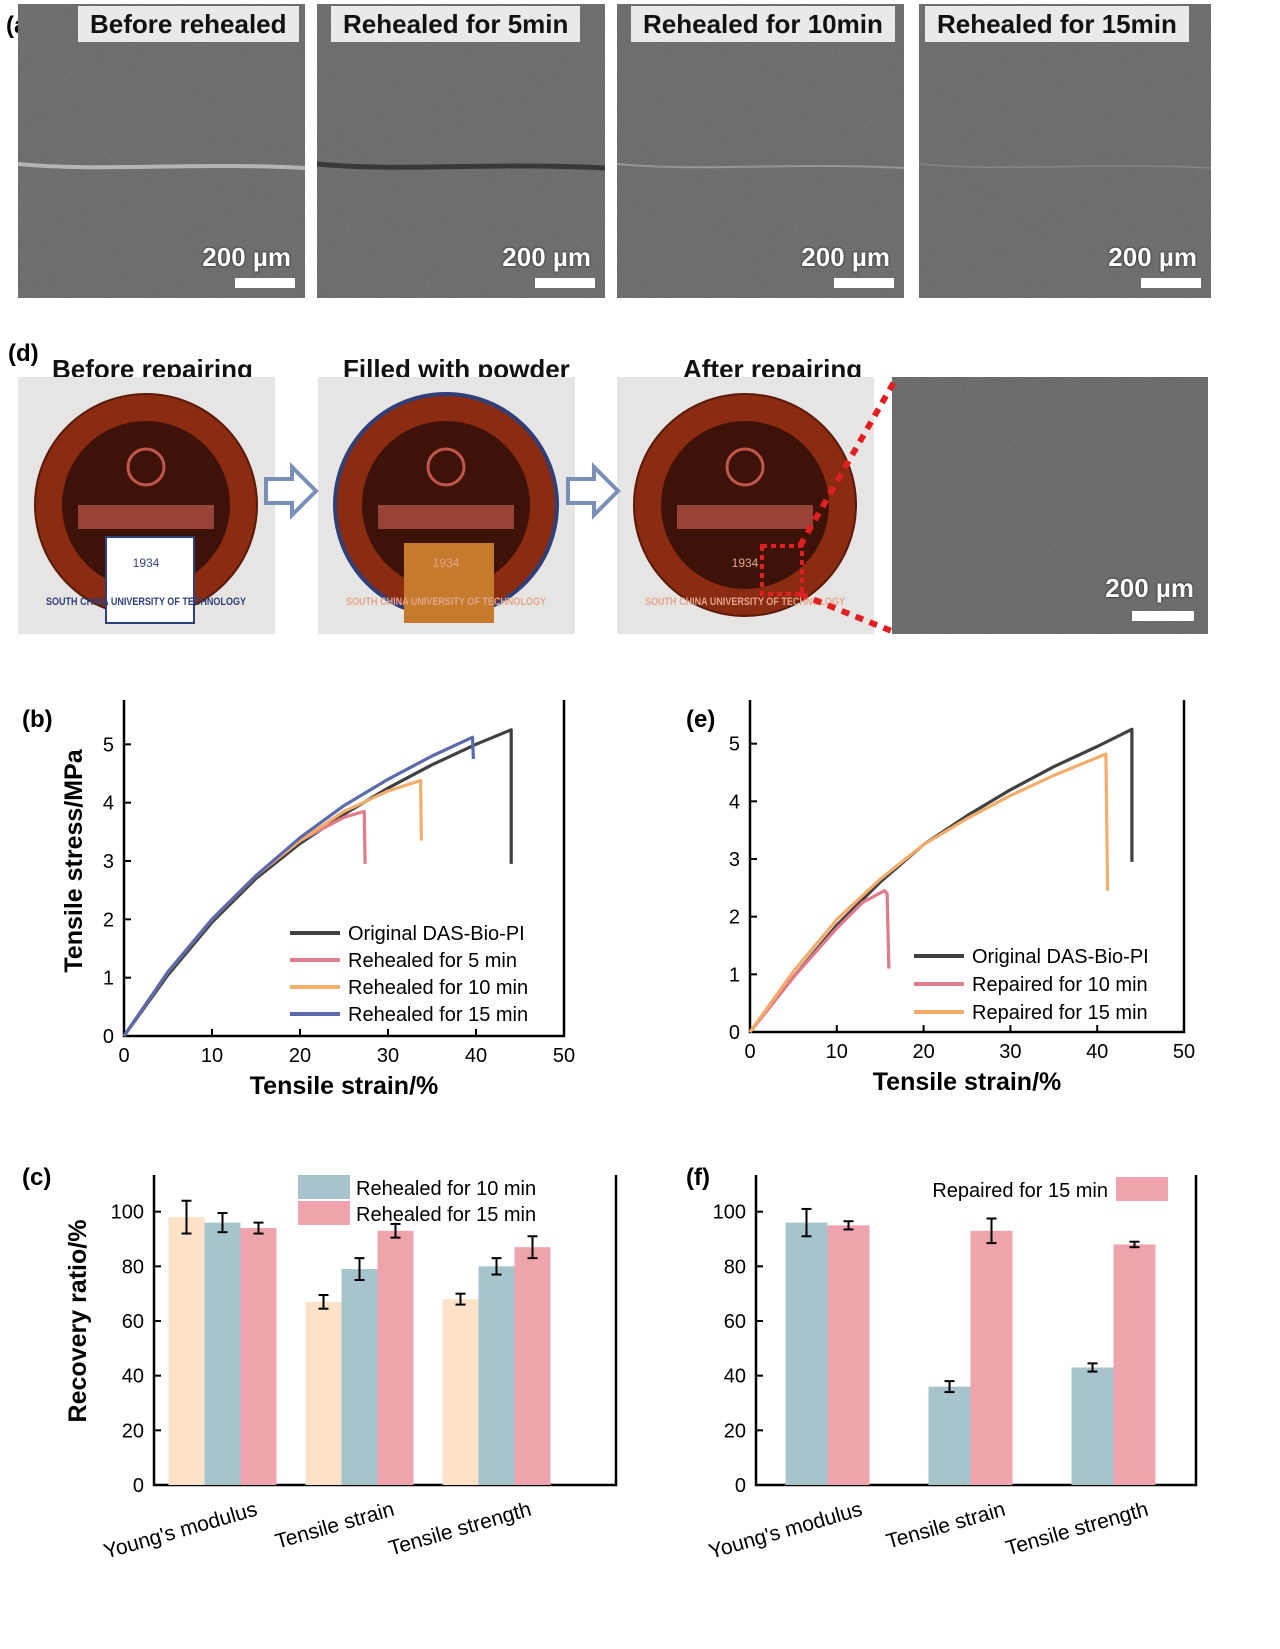  What do you see at coordinates (1057, 24) in the screenshot?
I see `sem-label: Rehealed for 15min` at bounding box center [1057, 24].